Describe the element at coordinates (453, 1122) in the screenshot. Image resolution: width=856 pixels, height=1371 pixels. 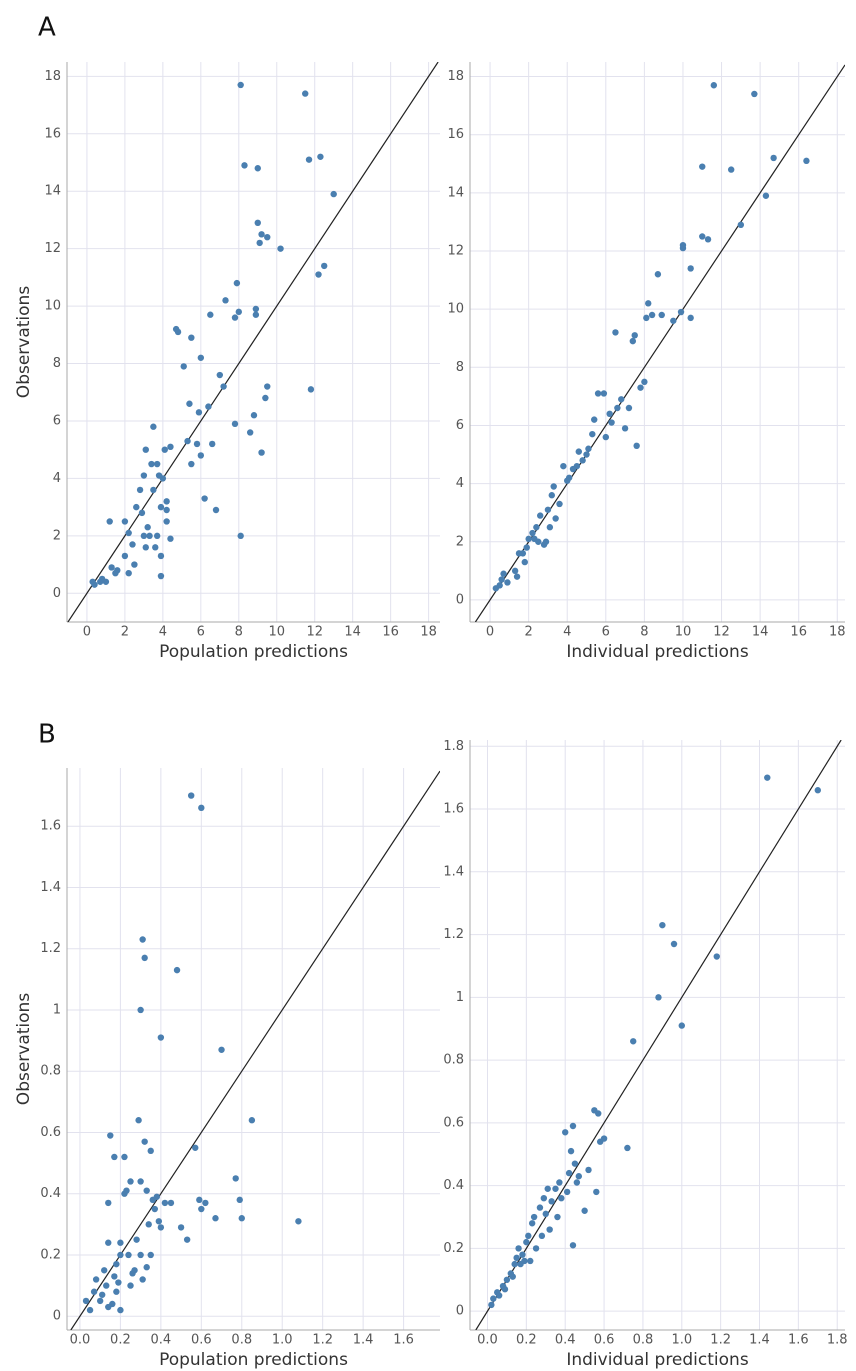
I see `y-tick-label: 0.6` at that location.